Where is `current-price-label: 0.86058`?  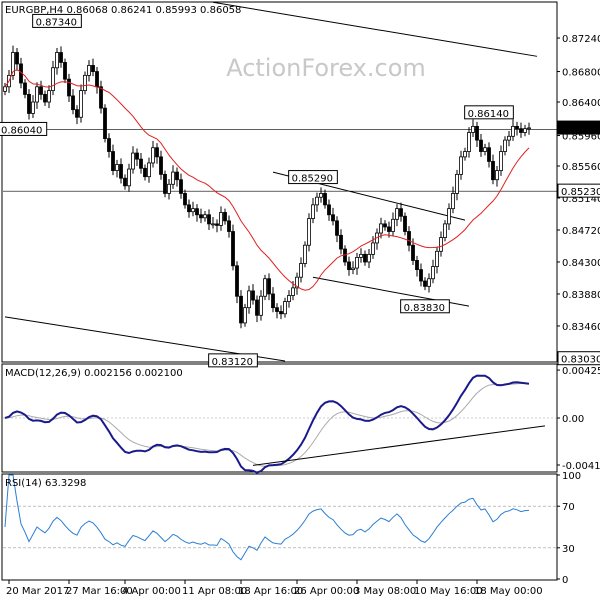
current-price-label: 0.86058 is located at coordinates (580, 129).